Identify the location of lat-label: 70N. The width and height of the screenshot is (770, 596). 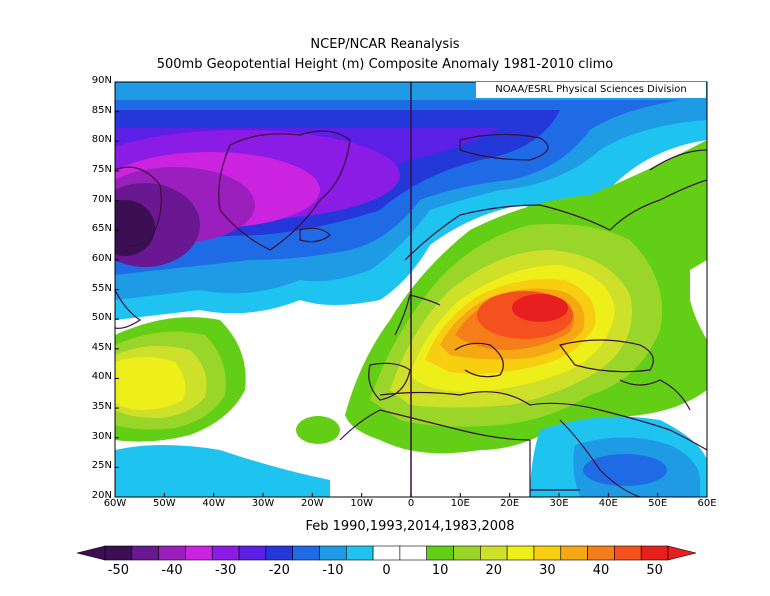
(101, 199).